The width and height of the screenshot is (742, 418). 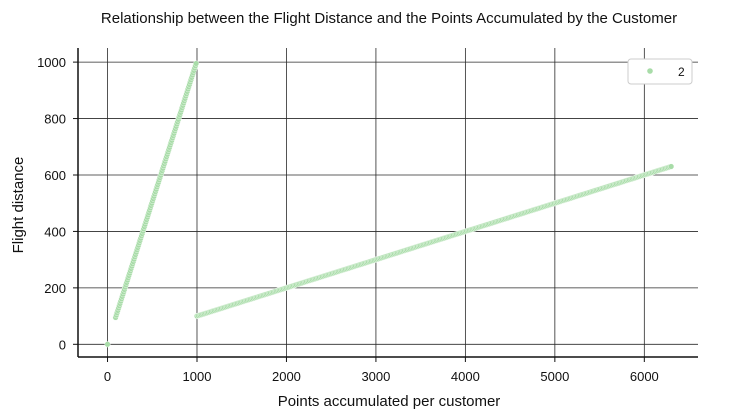 What do you see at coordinates (389, 401) in the screenshot?
I see `x-axis-label: Points accumulated per customer` at bounding box center [389, 401].